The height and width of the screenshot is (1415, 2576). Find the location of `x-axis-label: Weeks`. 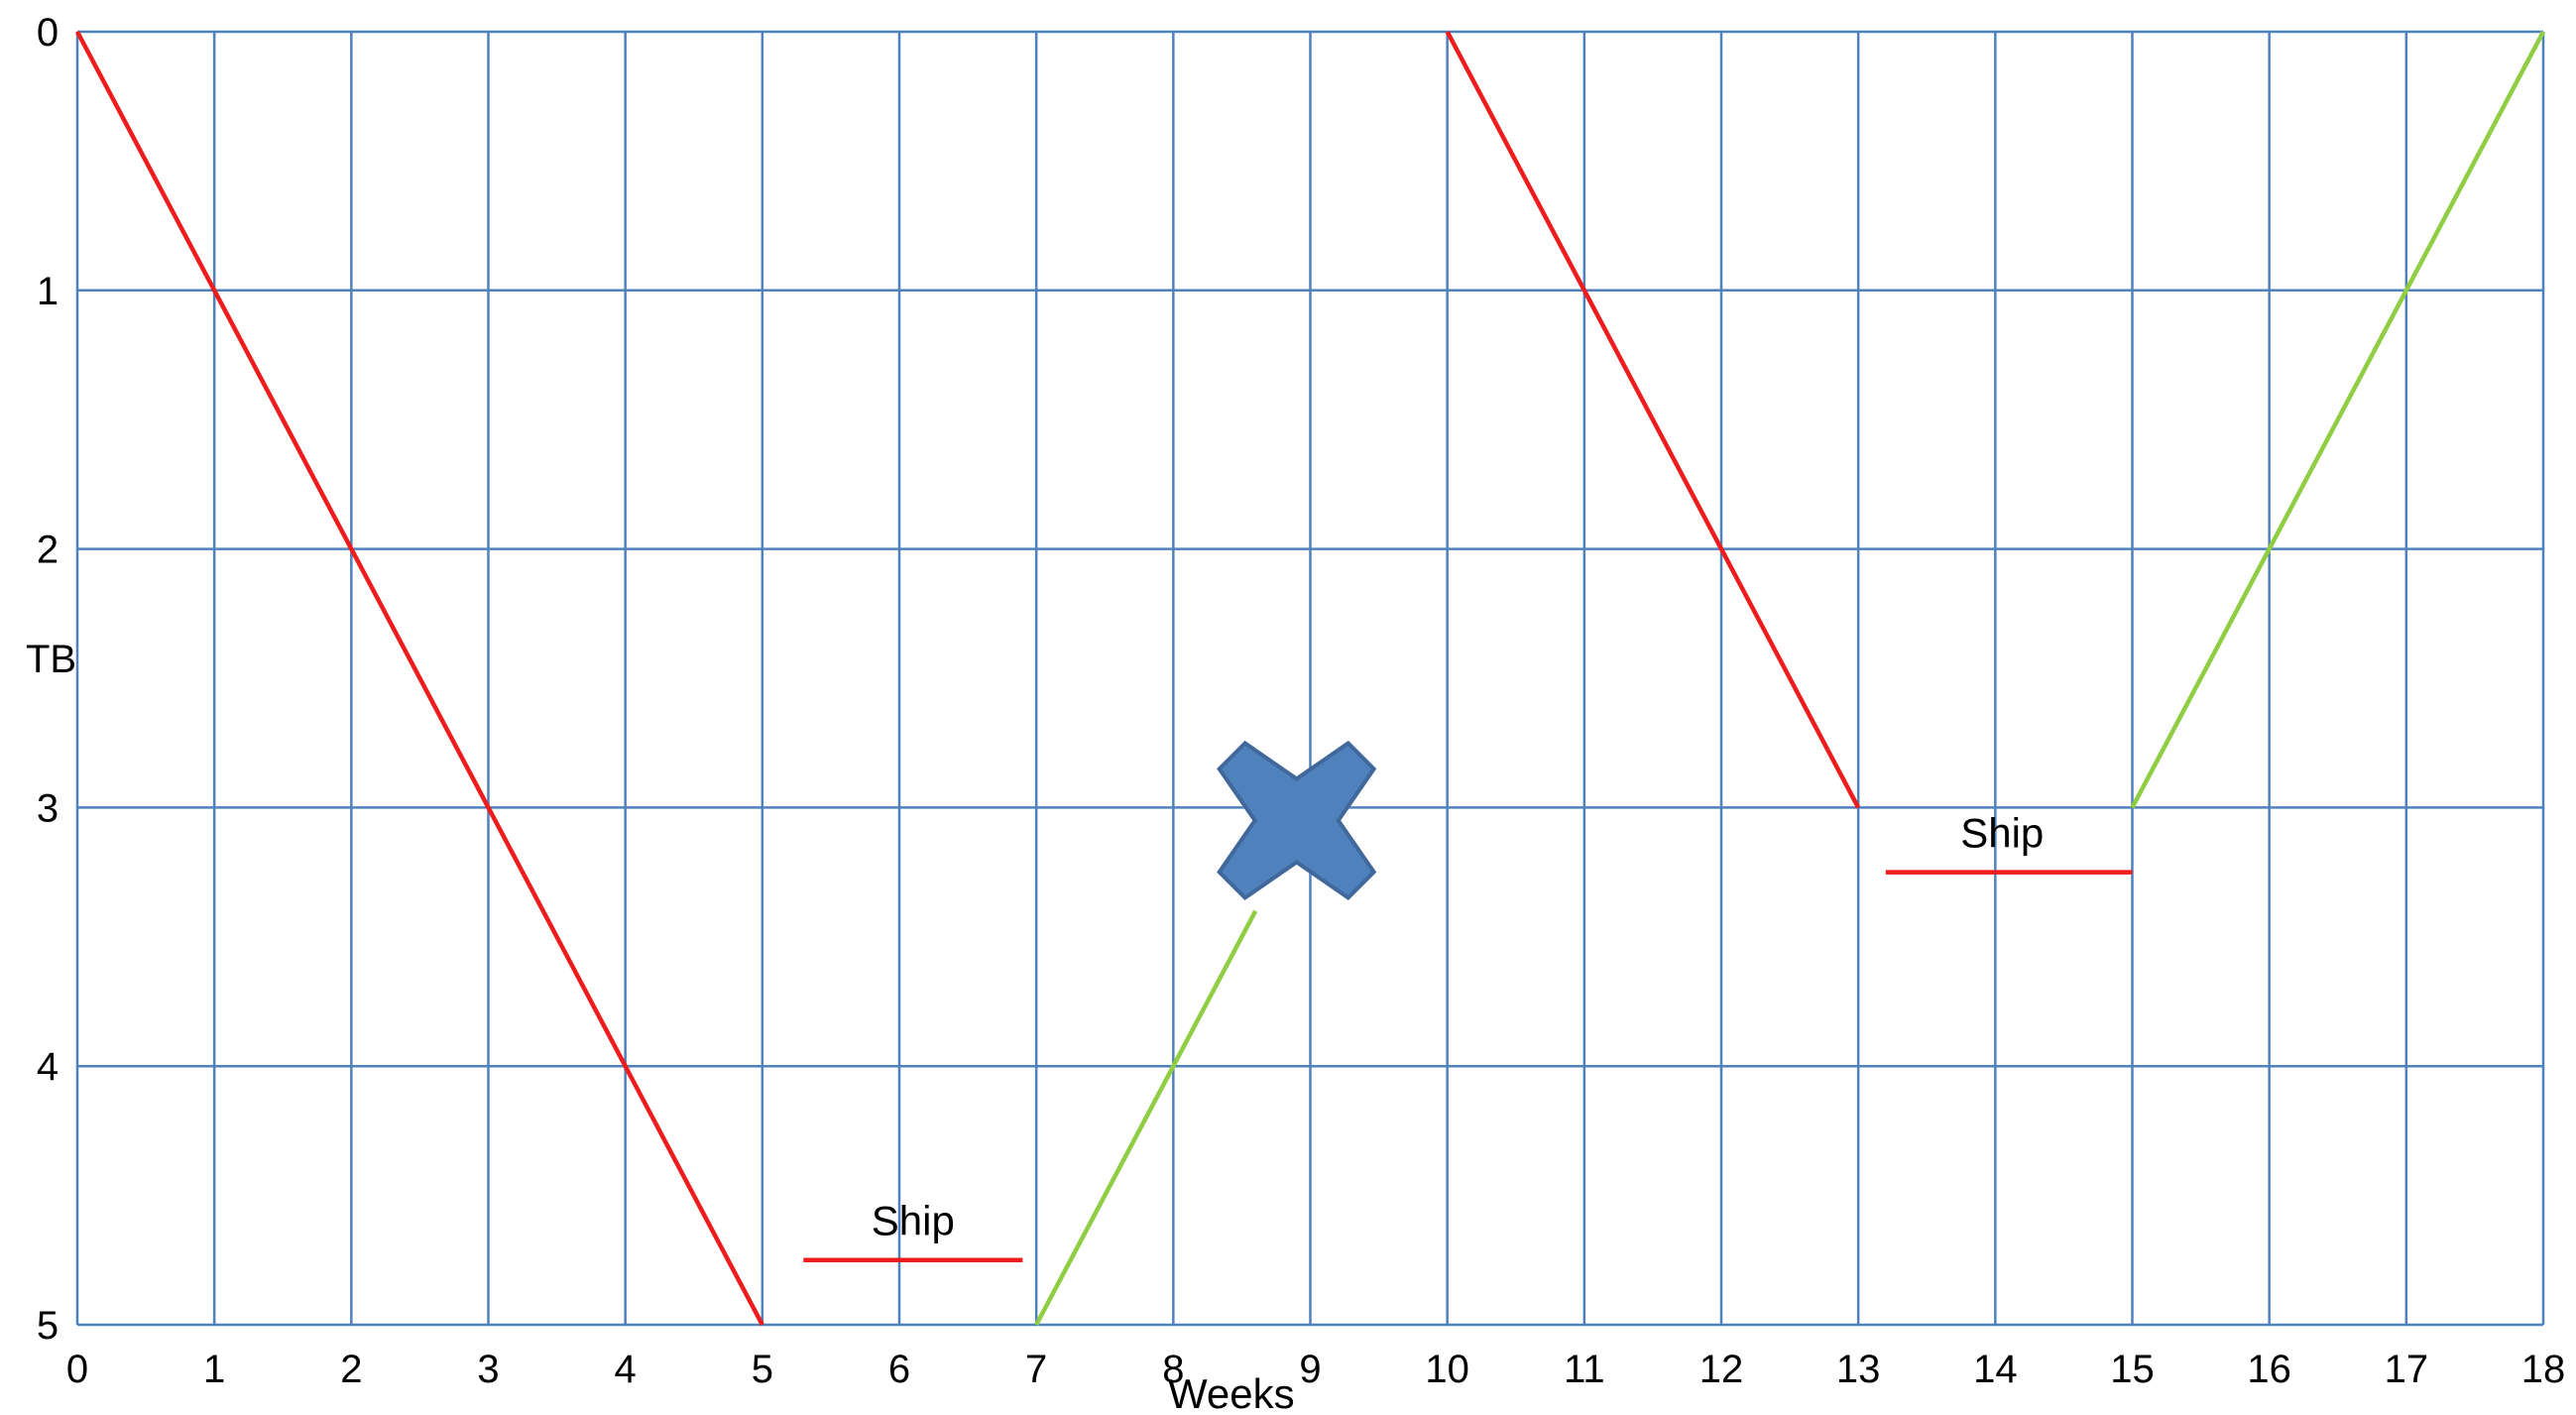

x-axis-label: Weeks is located at coordinates (1231, 1392).